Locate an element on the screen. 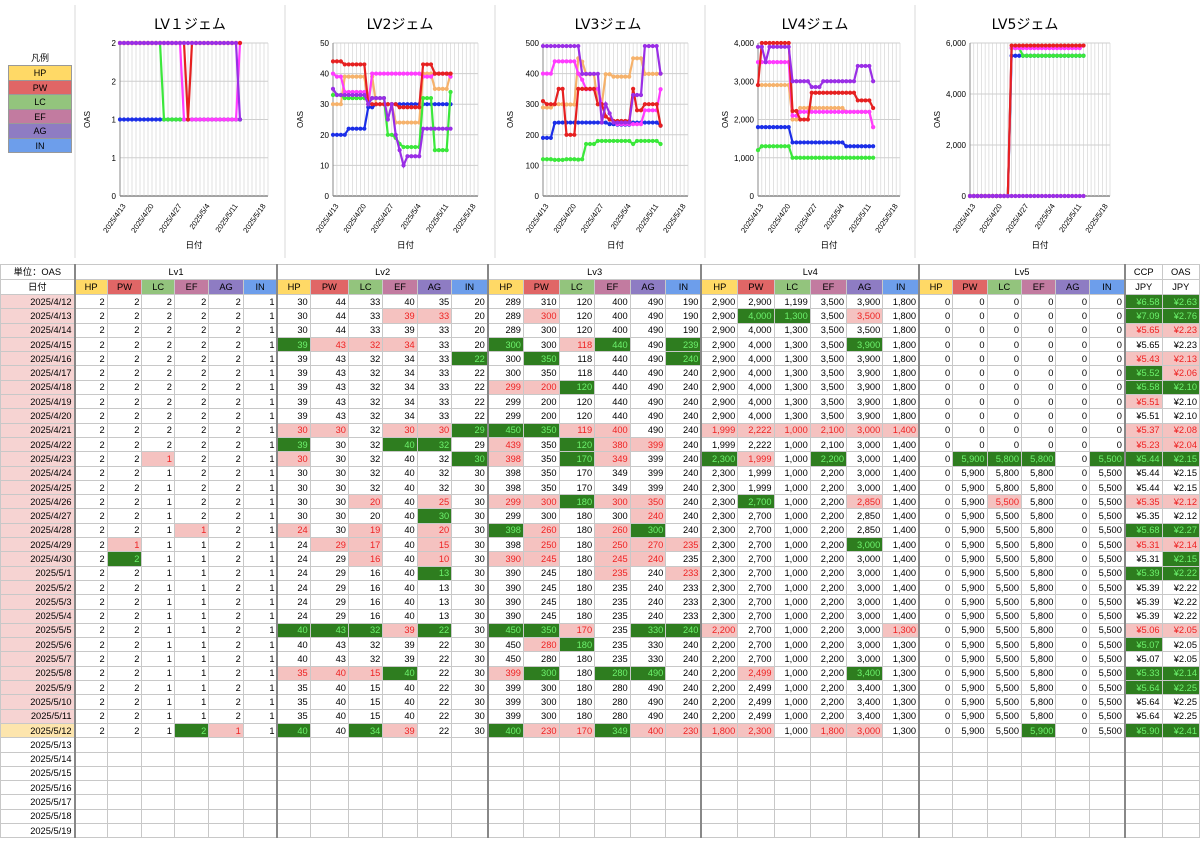 The height and width of the screenshot is (848, 1200). lv4-ag-cell: 3,000 is located at coordinates (865, 573).